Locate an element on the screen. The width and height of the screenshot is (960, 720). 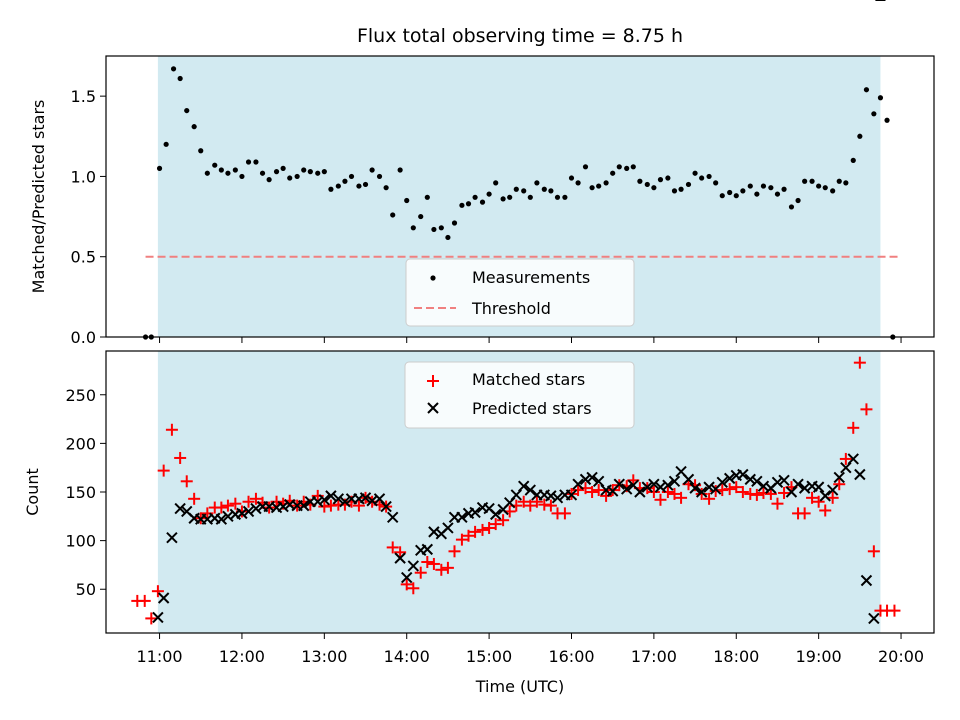
x-tick-label: 17:00 is located at coordinates (654, 656).